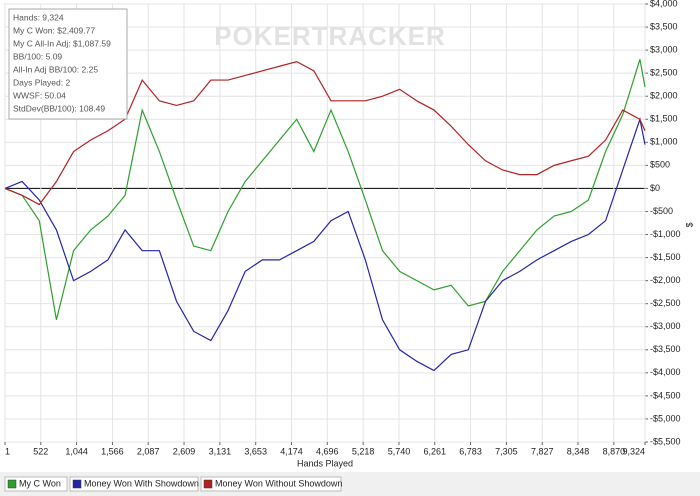 The height and width of the screenshot is (496, 700). Describe the element at coordinates (399, 451) in the screenshot. I see `x-tick-label: 5,740` at that location.